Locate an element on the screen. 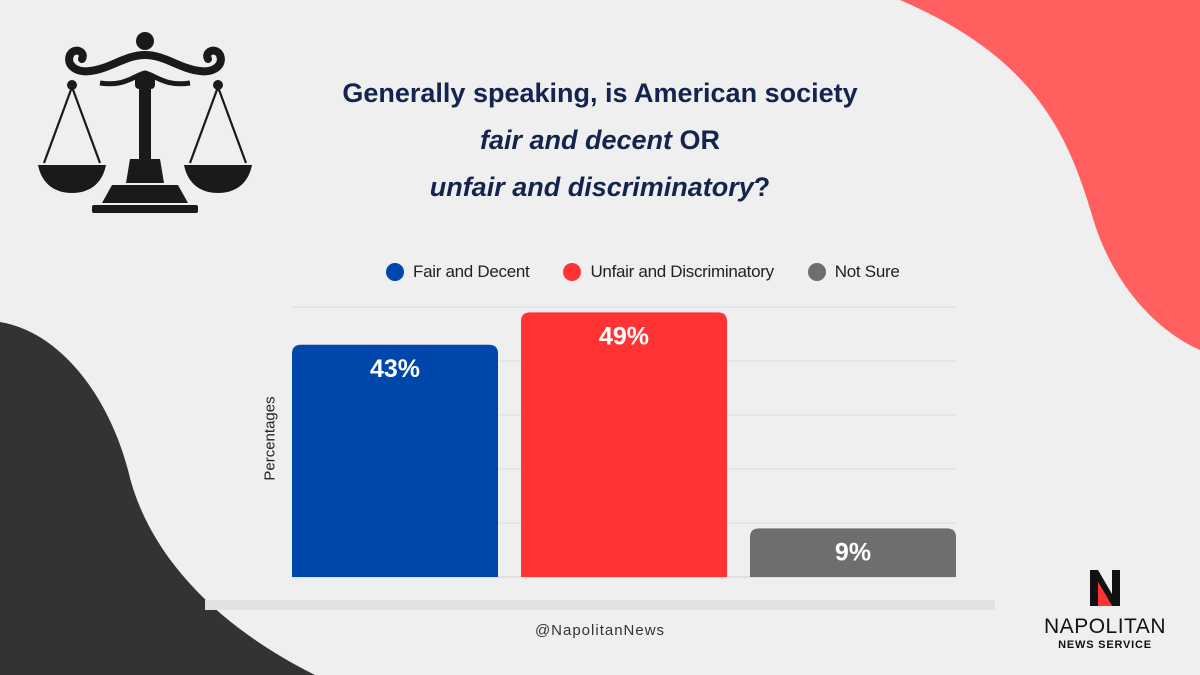 The width and height of the screenshot is (1200, 675). legend-item-not-sure: Not Sure is located at coordinates (853, 272).